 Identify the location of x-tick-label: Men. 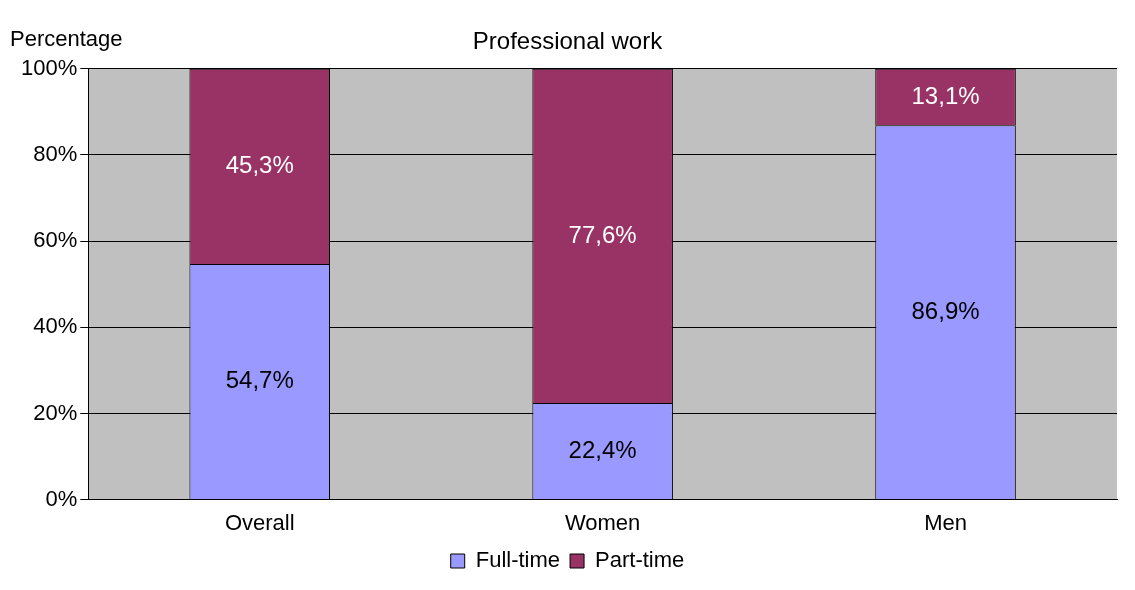
(945, 522).